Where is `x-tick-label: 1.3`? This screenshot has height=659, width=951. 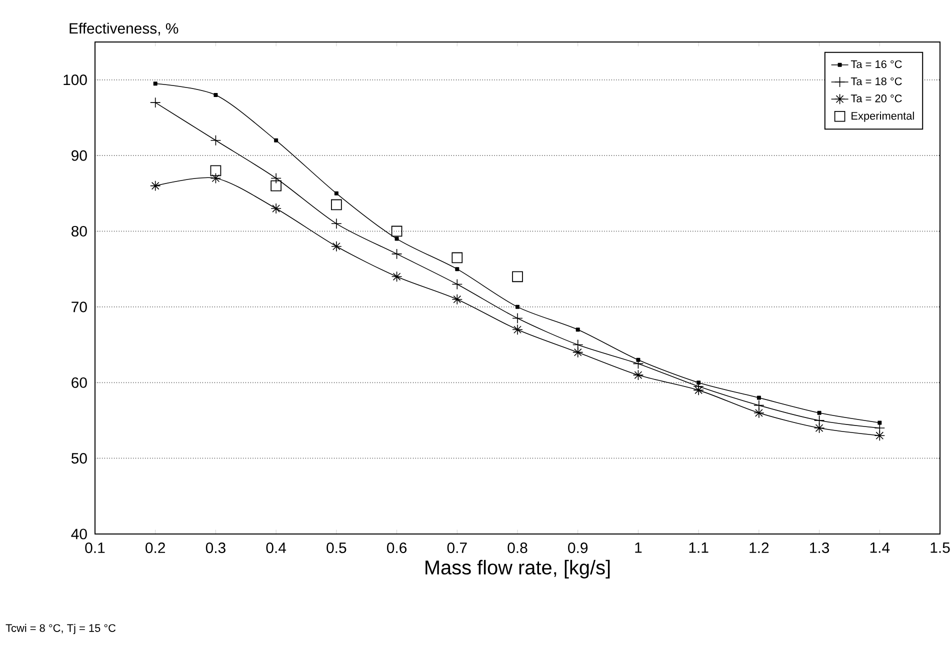 x-tick-label: 1.3 is located at coordinates (820, 548).